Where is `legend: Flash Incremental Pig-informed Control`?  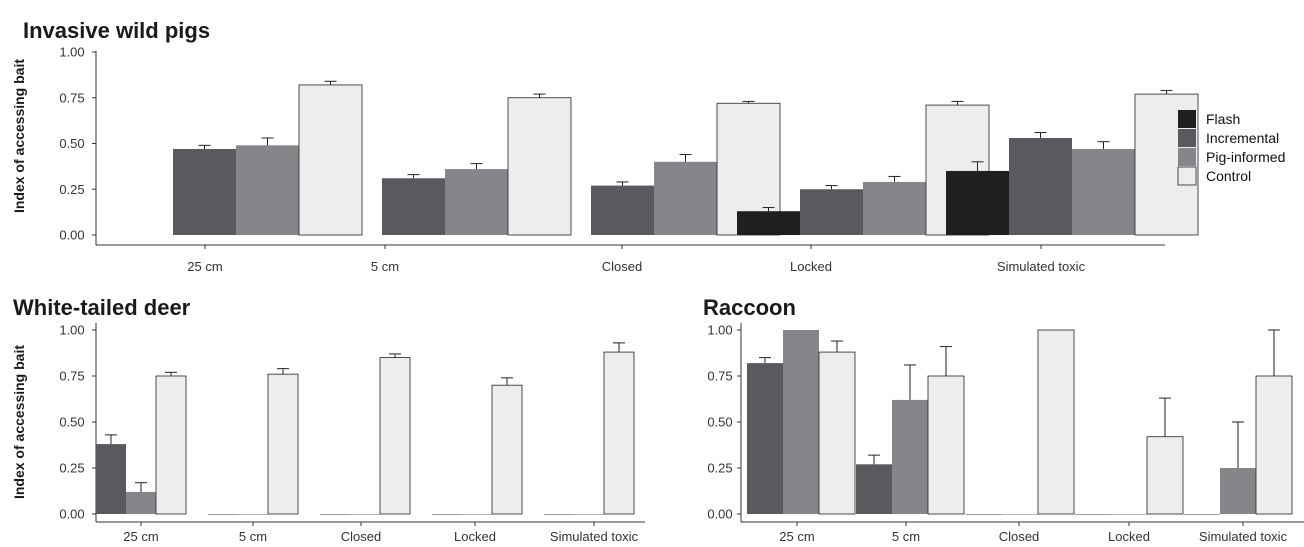 legend: Flash Incremental Pig-informed Control is located at coordinates (1231, 148).